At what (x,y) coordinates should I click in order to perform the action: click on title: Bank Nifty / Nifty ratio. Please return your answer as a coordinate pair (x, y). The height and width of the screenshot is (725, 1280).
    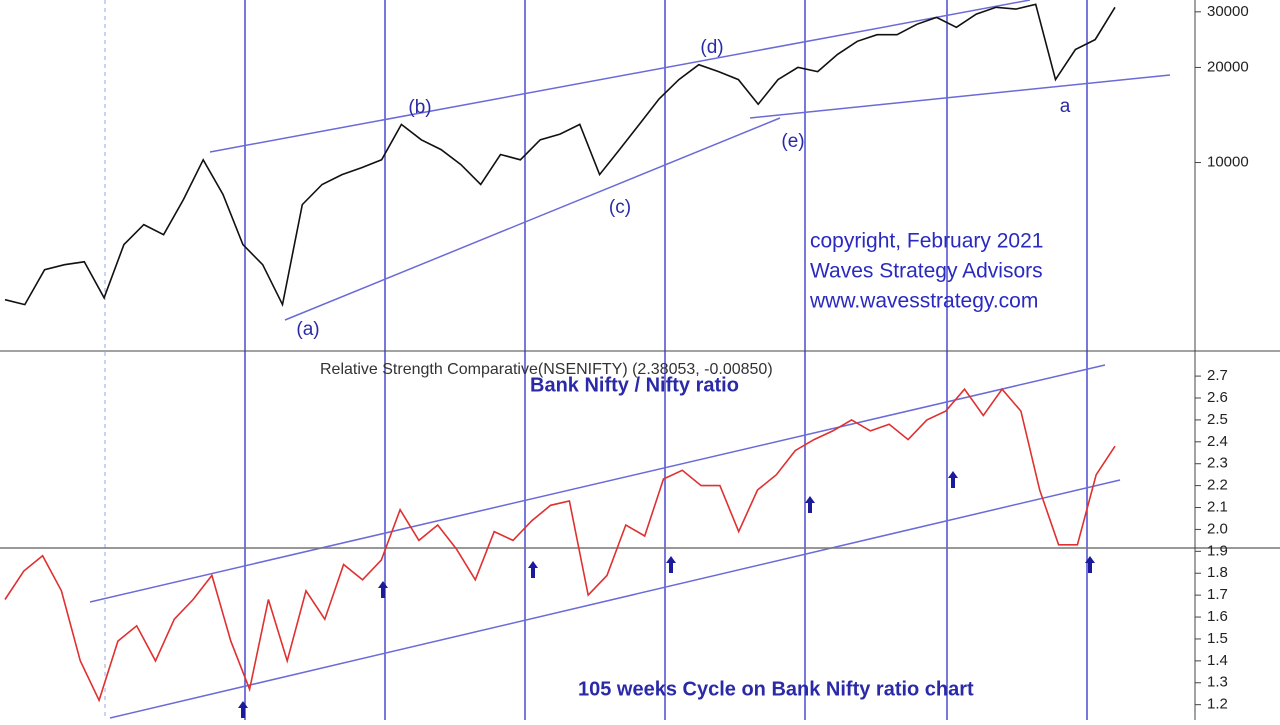
    Looking at the image, I should click on (634, 385).